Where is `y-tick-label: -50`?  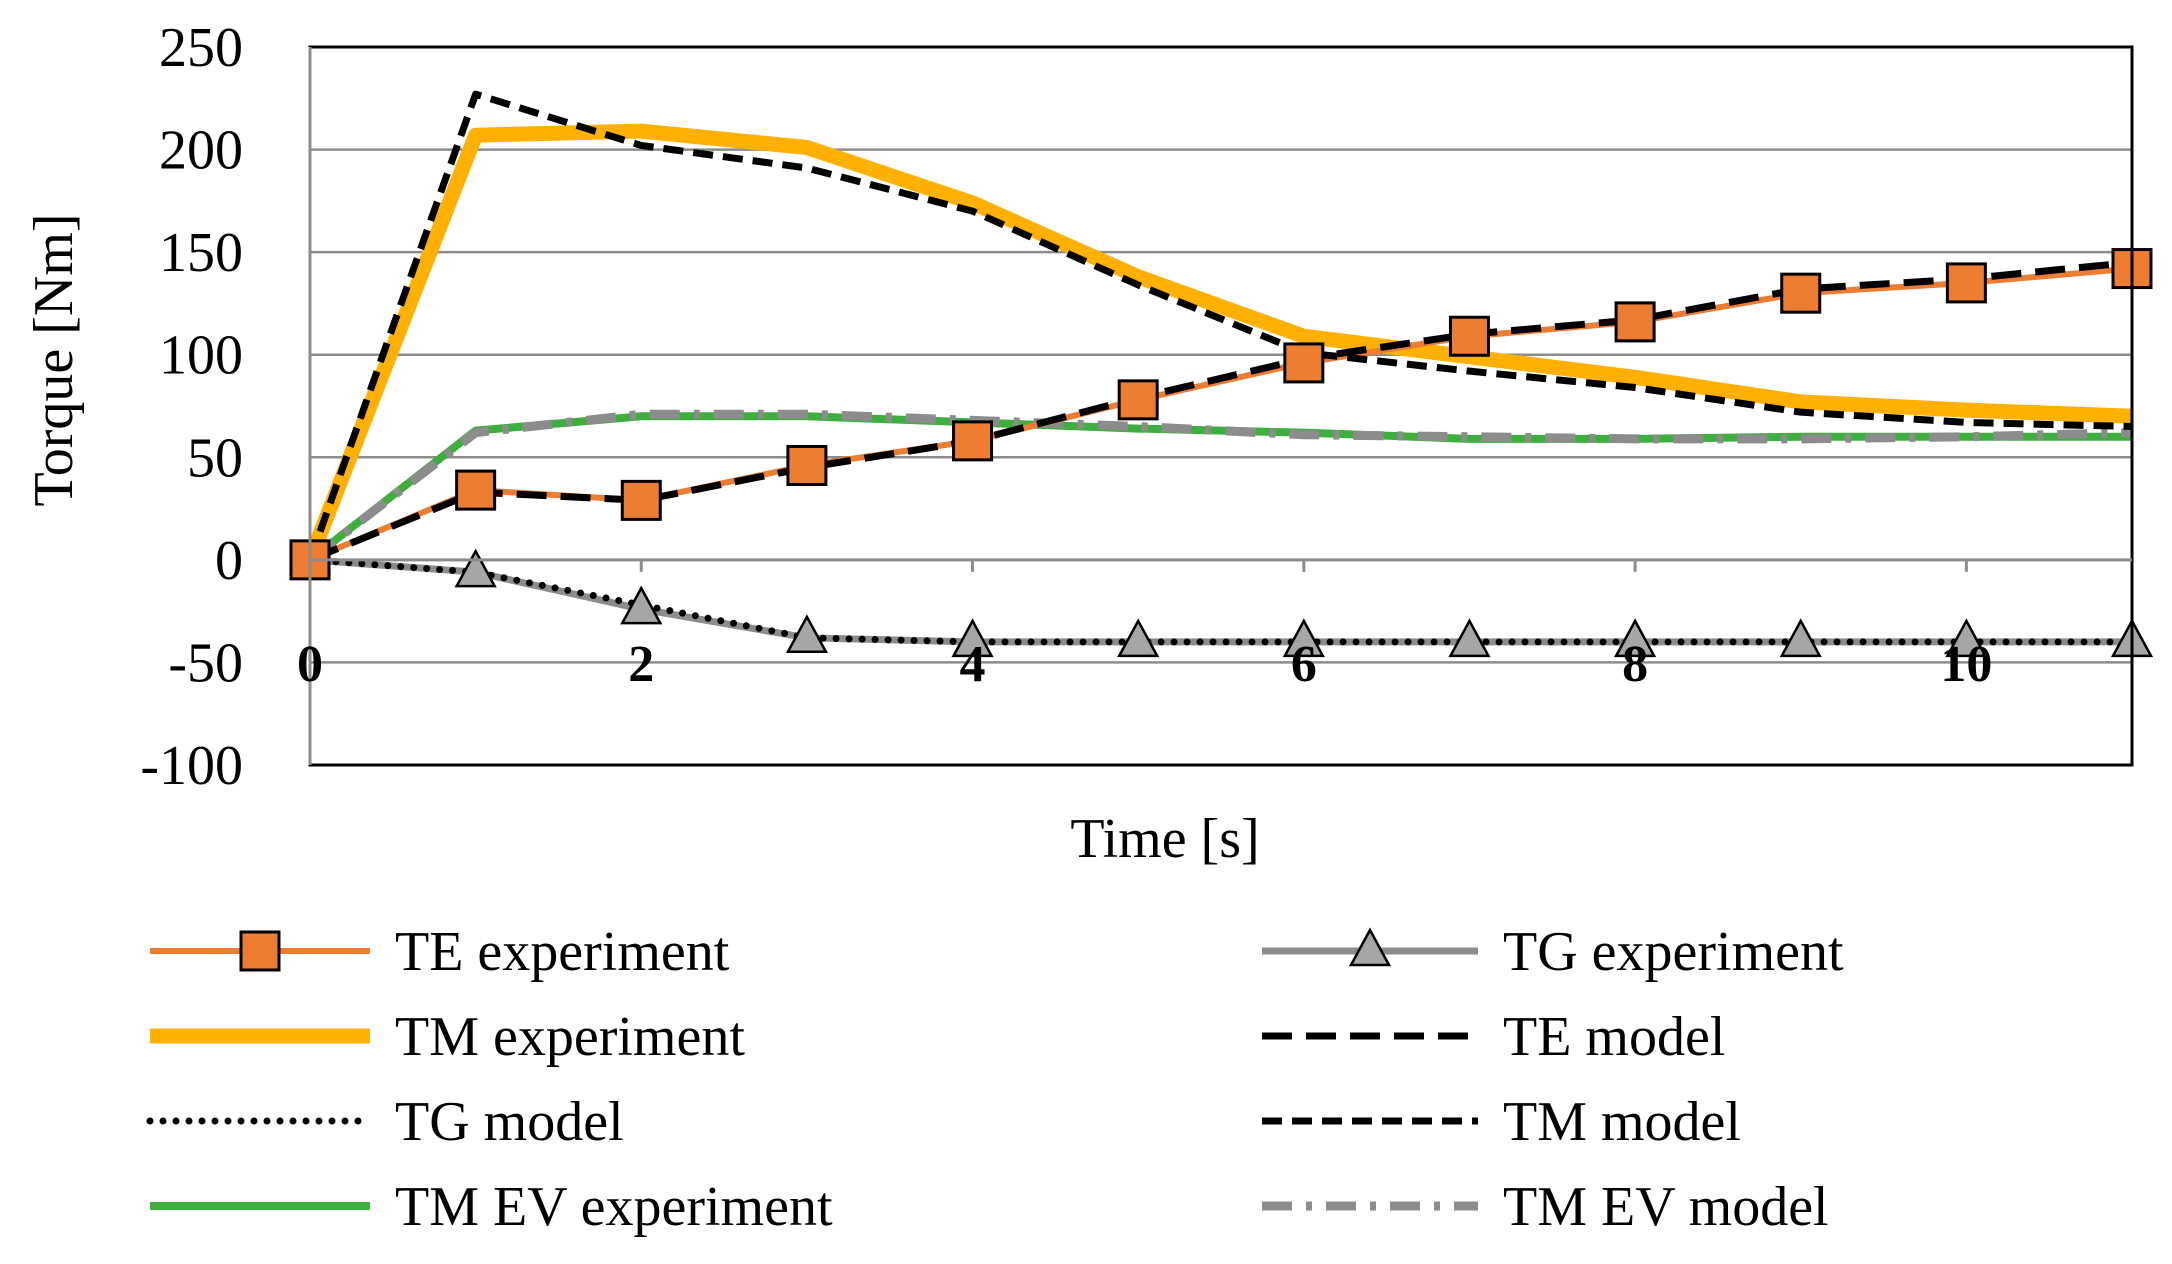
y-tick-label: -50 is located at coordinates (205, 663).